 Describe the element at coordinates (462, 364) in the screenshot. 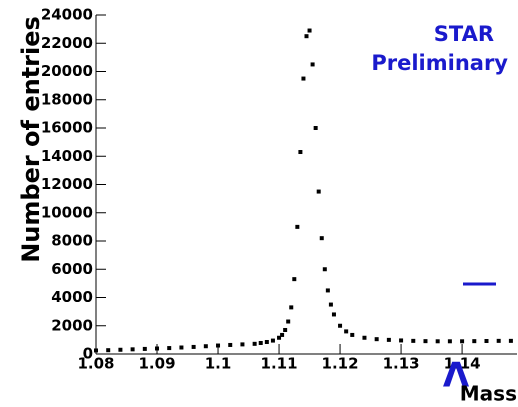

I see `x-tick-label: 1.14` at that location.